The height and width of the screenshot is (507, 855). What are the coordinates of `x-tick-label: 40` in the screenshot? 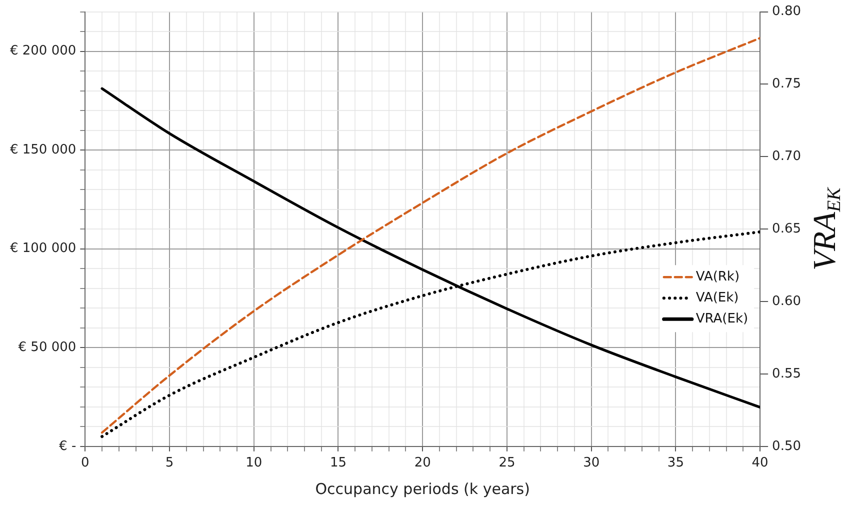 It's located at (760, 463).